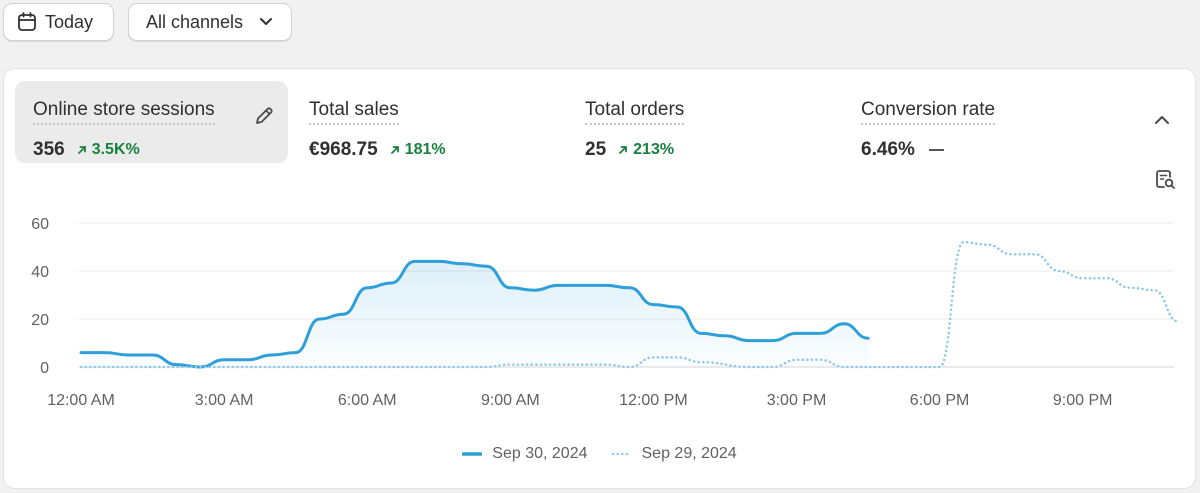  What do you see at coordinates (599, 454) in the screenshot?
I see `chart-legend: Sep 30, 2024 Sep 29, 2024` at bounding box center [599, 454].